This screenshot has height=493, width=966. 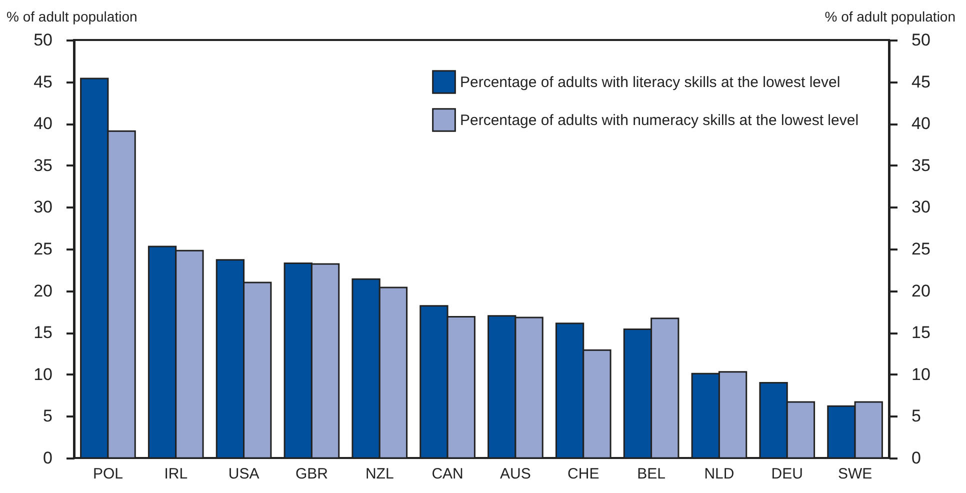 What do you see at coordinates (47, 458) in the screenshot?
I see `y-tick-label: 0` at bounding box center [47, 458].